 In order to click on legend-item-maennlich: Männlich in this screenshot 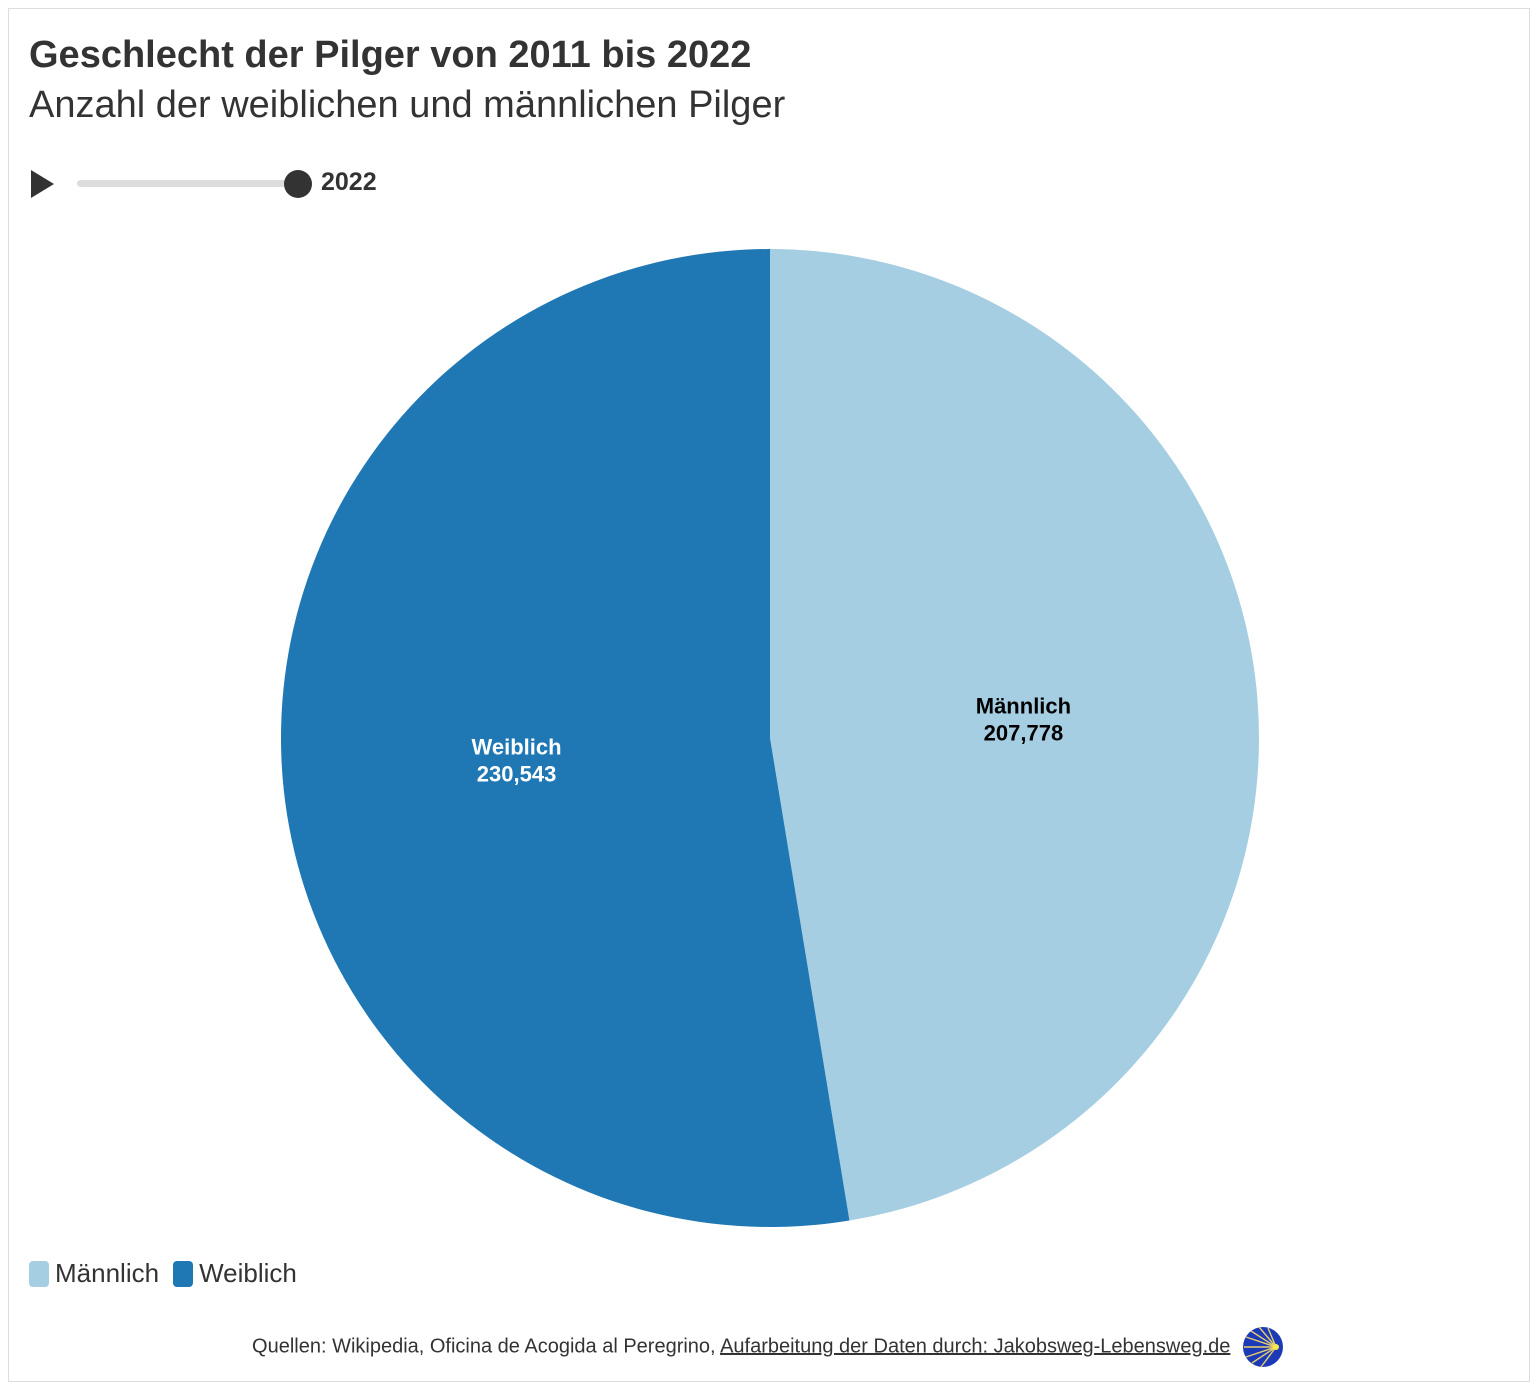, I will do `click(94, 1273)`.